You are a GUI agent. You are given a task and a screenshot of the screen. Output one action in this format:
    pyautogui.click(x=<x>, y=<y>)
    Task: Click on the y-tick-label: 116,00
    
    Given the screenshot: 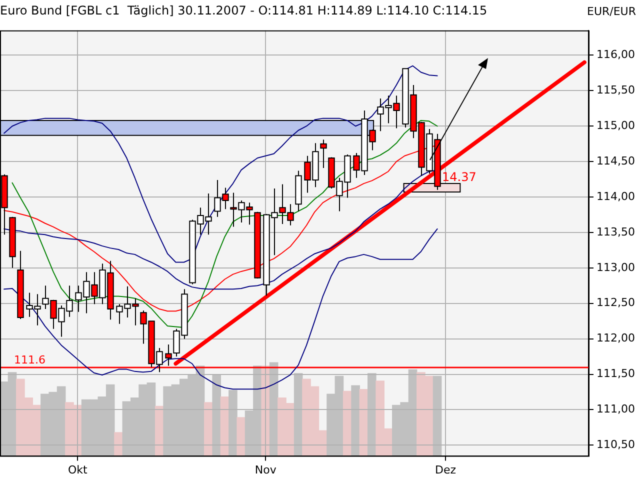 What is the action you would take?
    pyautogui.click(x=616, y=55)
    